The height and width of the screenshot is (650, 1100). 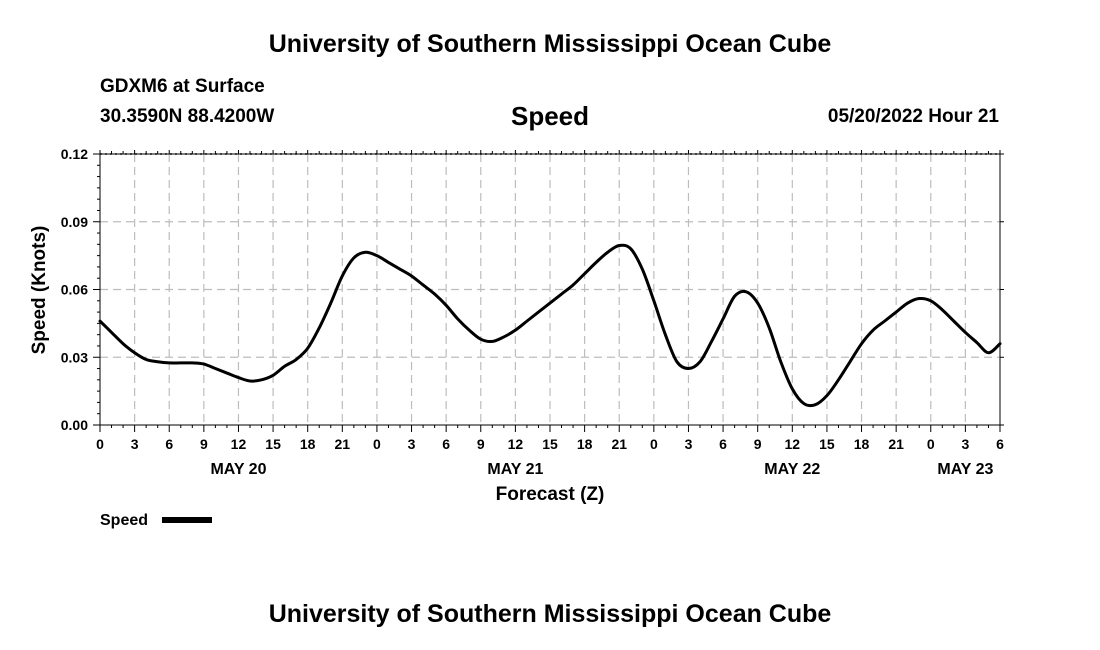 What do you see at coordinates (182, 86) in the screenshot?
I see `station-label: GDXM6 at Surface` at bounding box center [182, 86].